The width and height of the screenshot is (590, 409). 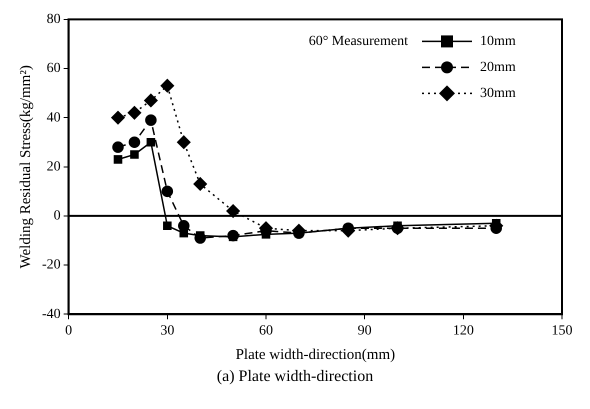 I want to click on x-tick-label: 90, so click(x=365, y=330).